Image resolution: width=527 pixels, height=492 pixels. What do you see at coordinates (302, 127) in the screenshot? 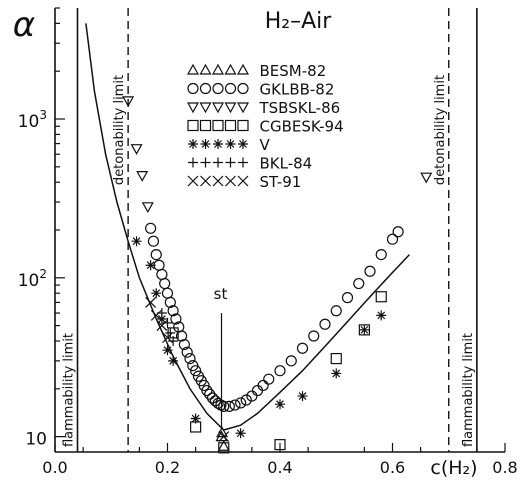
I see `legend-label: CGBESK-94` at bounding box center [302, 127].